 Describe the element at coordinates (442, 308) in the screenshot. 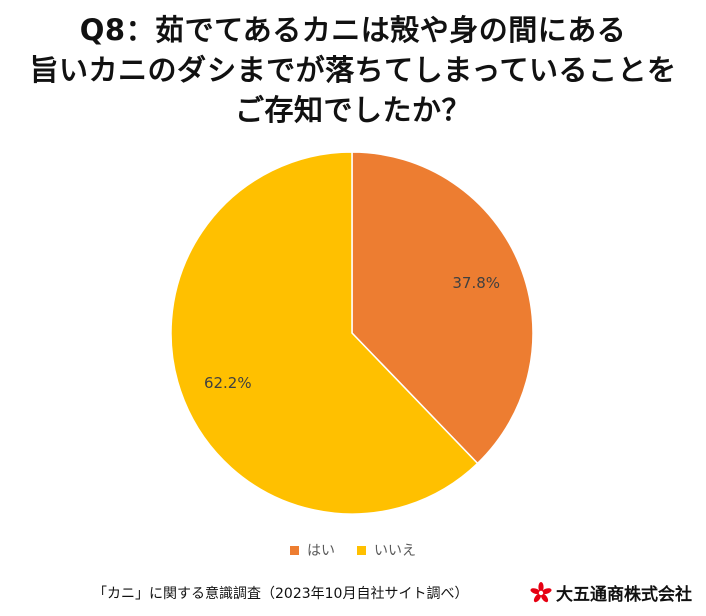

I see `pie-slice-yes` at that location.